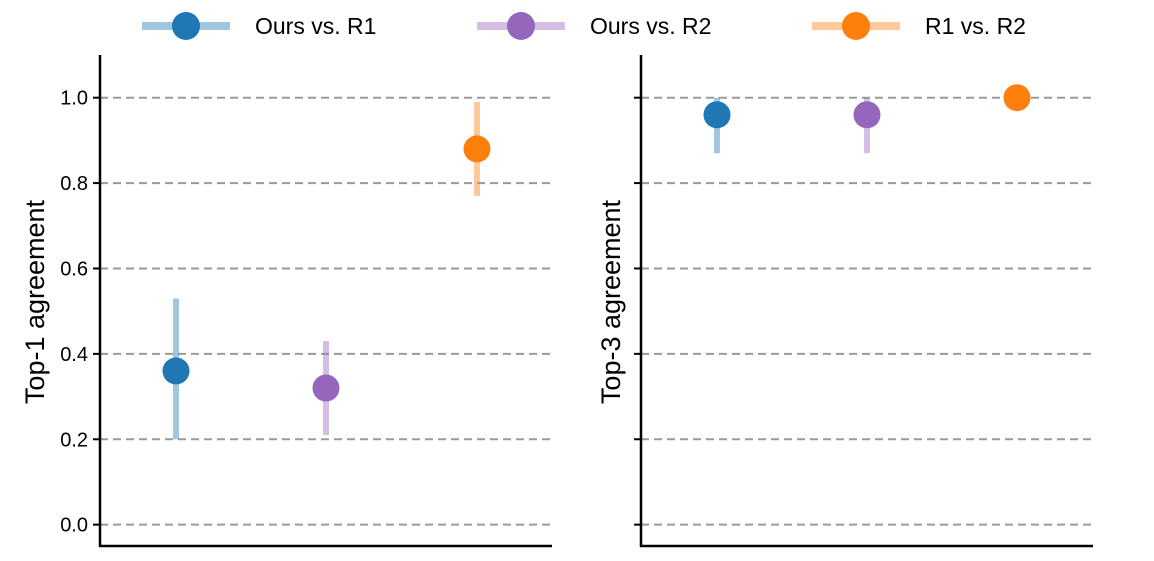 This screenshot has width=1154, height=561. Describe the element at coordinates (650, 26) in the screenshot. I see `legend-label-ours-vs-r2: Ours vs. R2` at that location.